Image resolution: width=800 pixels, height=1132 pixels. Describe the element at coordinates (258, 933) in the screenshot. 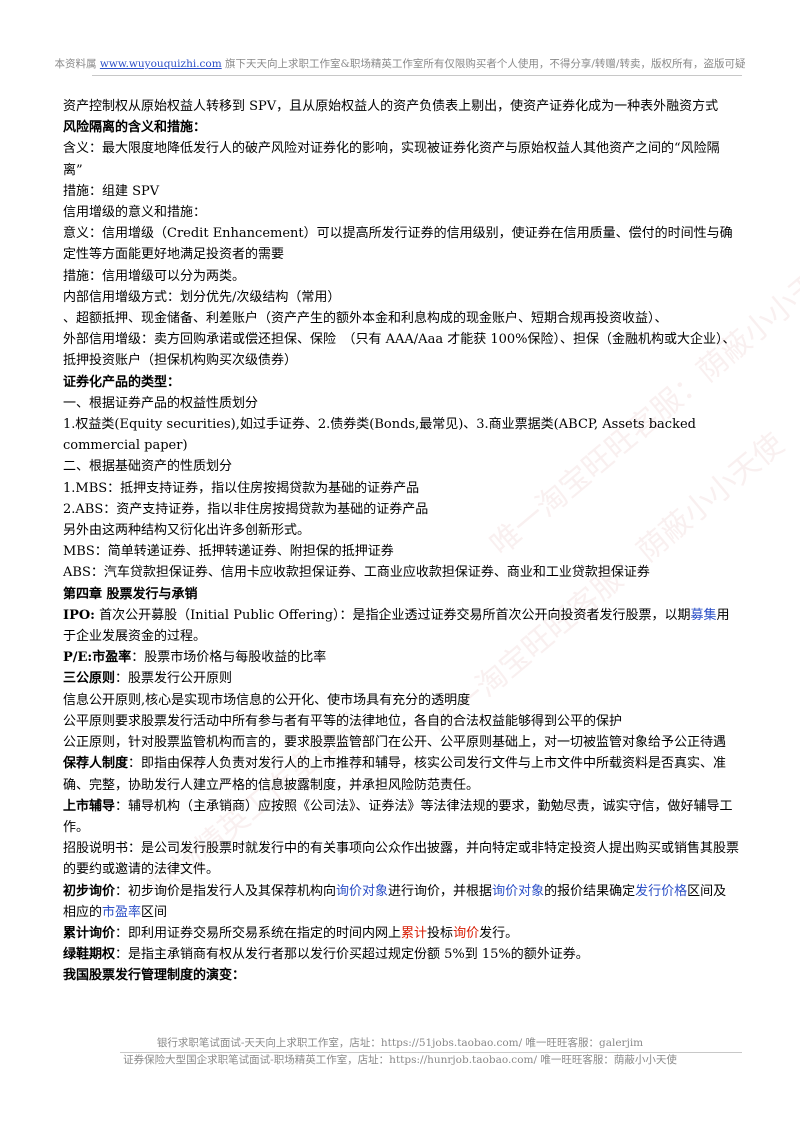

I see `cumulative-text: ：即利用证券交易所交易系统在指定的时间内网上` at that location.